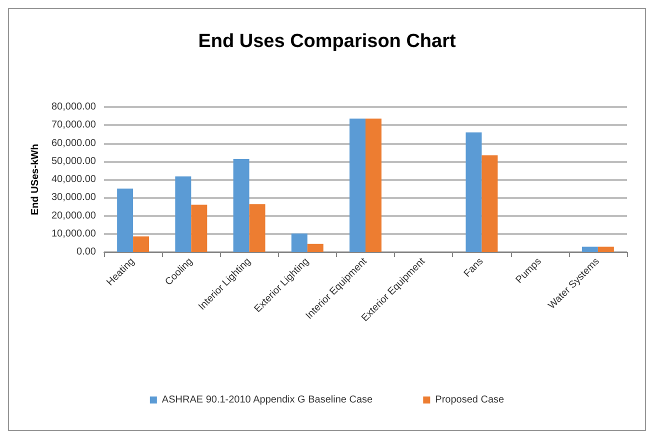 This screenshot has height=439, width=654. Describe the element at coordinates (74, 198) in the screenshot. I see `y-tick-label: 30,000.00` at that location.